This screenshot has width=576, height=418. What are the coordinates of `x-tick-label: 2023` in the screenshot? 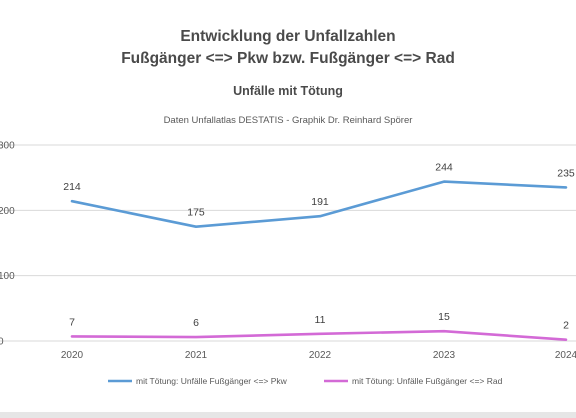 It's located at (444, 355).